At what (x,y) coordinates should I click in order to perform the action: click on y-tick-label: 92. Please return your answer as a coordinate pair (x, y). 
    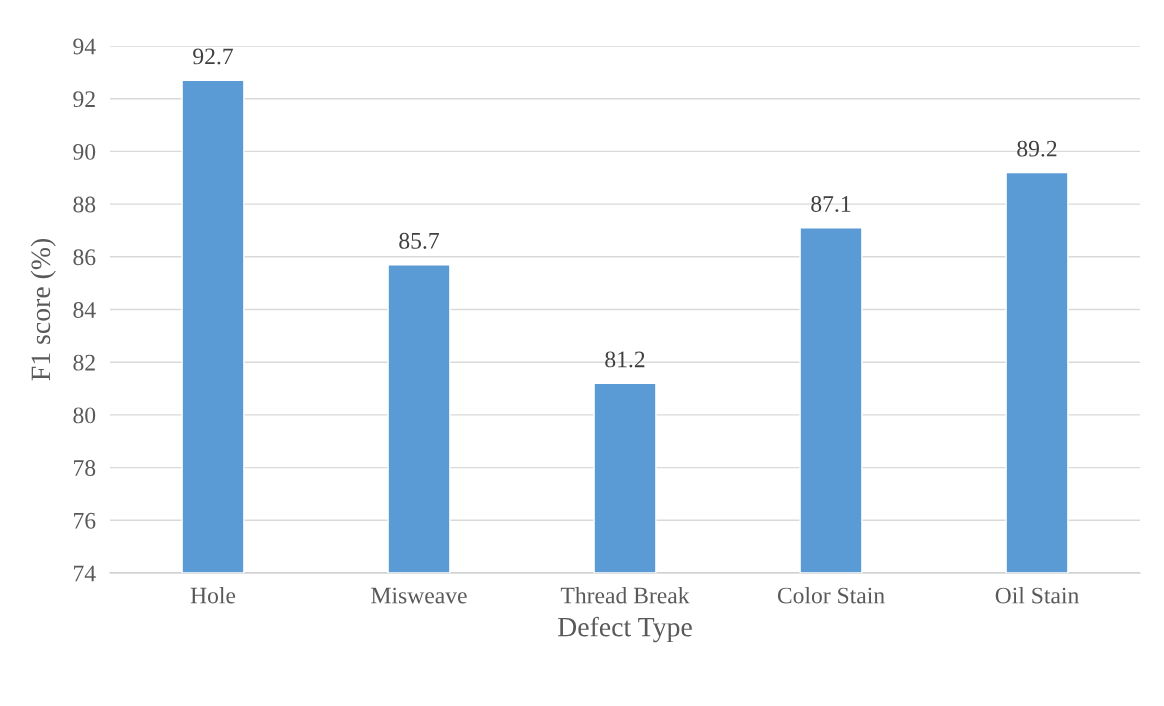
    Looking at the image, I should click on (84, 99).